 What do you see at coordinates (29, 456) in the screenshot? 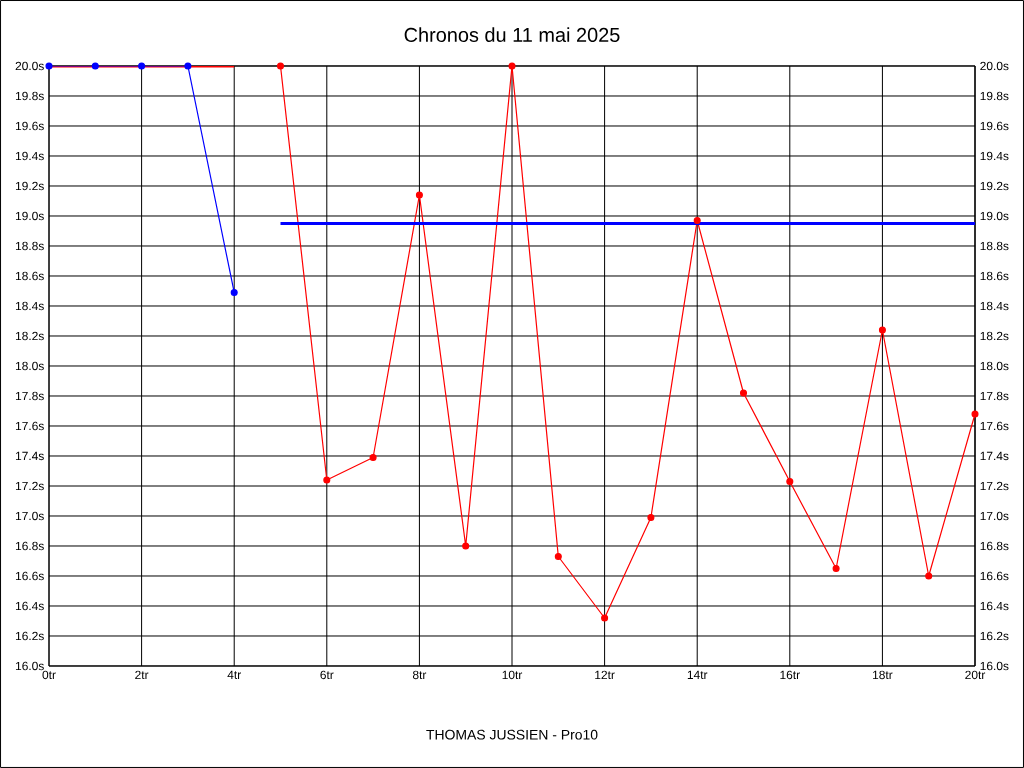
I see `y-tick-label: 17.4s` at bounding box center [29, 456].